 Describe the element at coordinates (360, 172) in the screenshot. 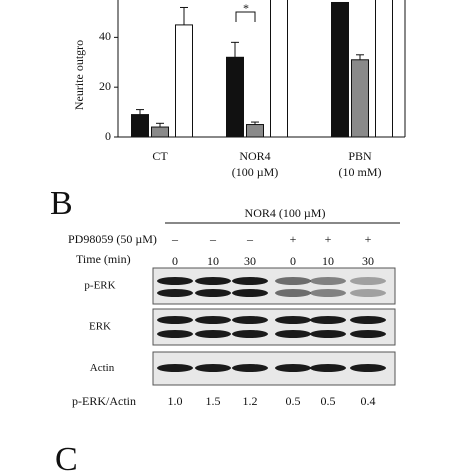

I see `x-tick-sublabel: (10 mM)` at that location.